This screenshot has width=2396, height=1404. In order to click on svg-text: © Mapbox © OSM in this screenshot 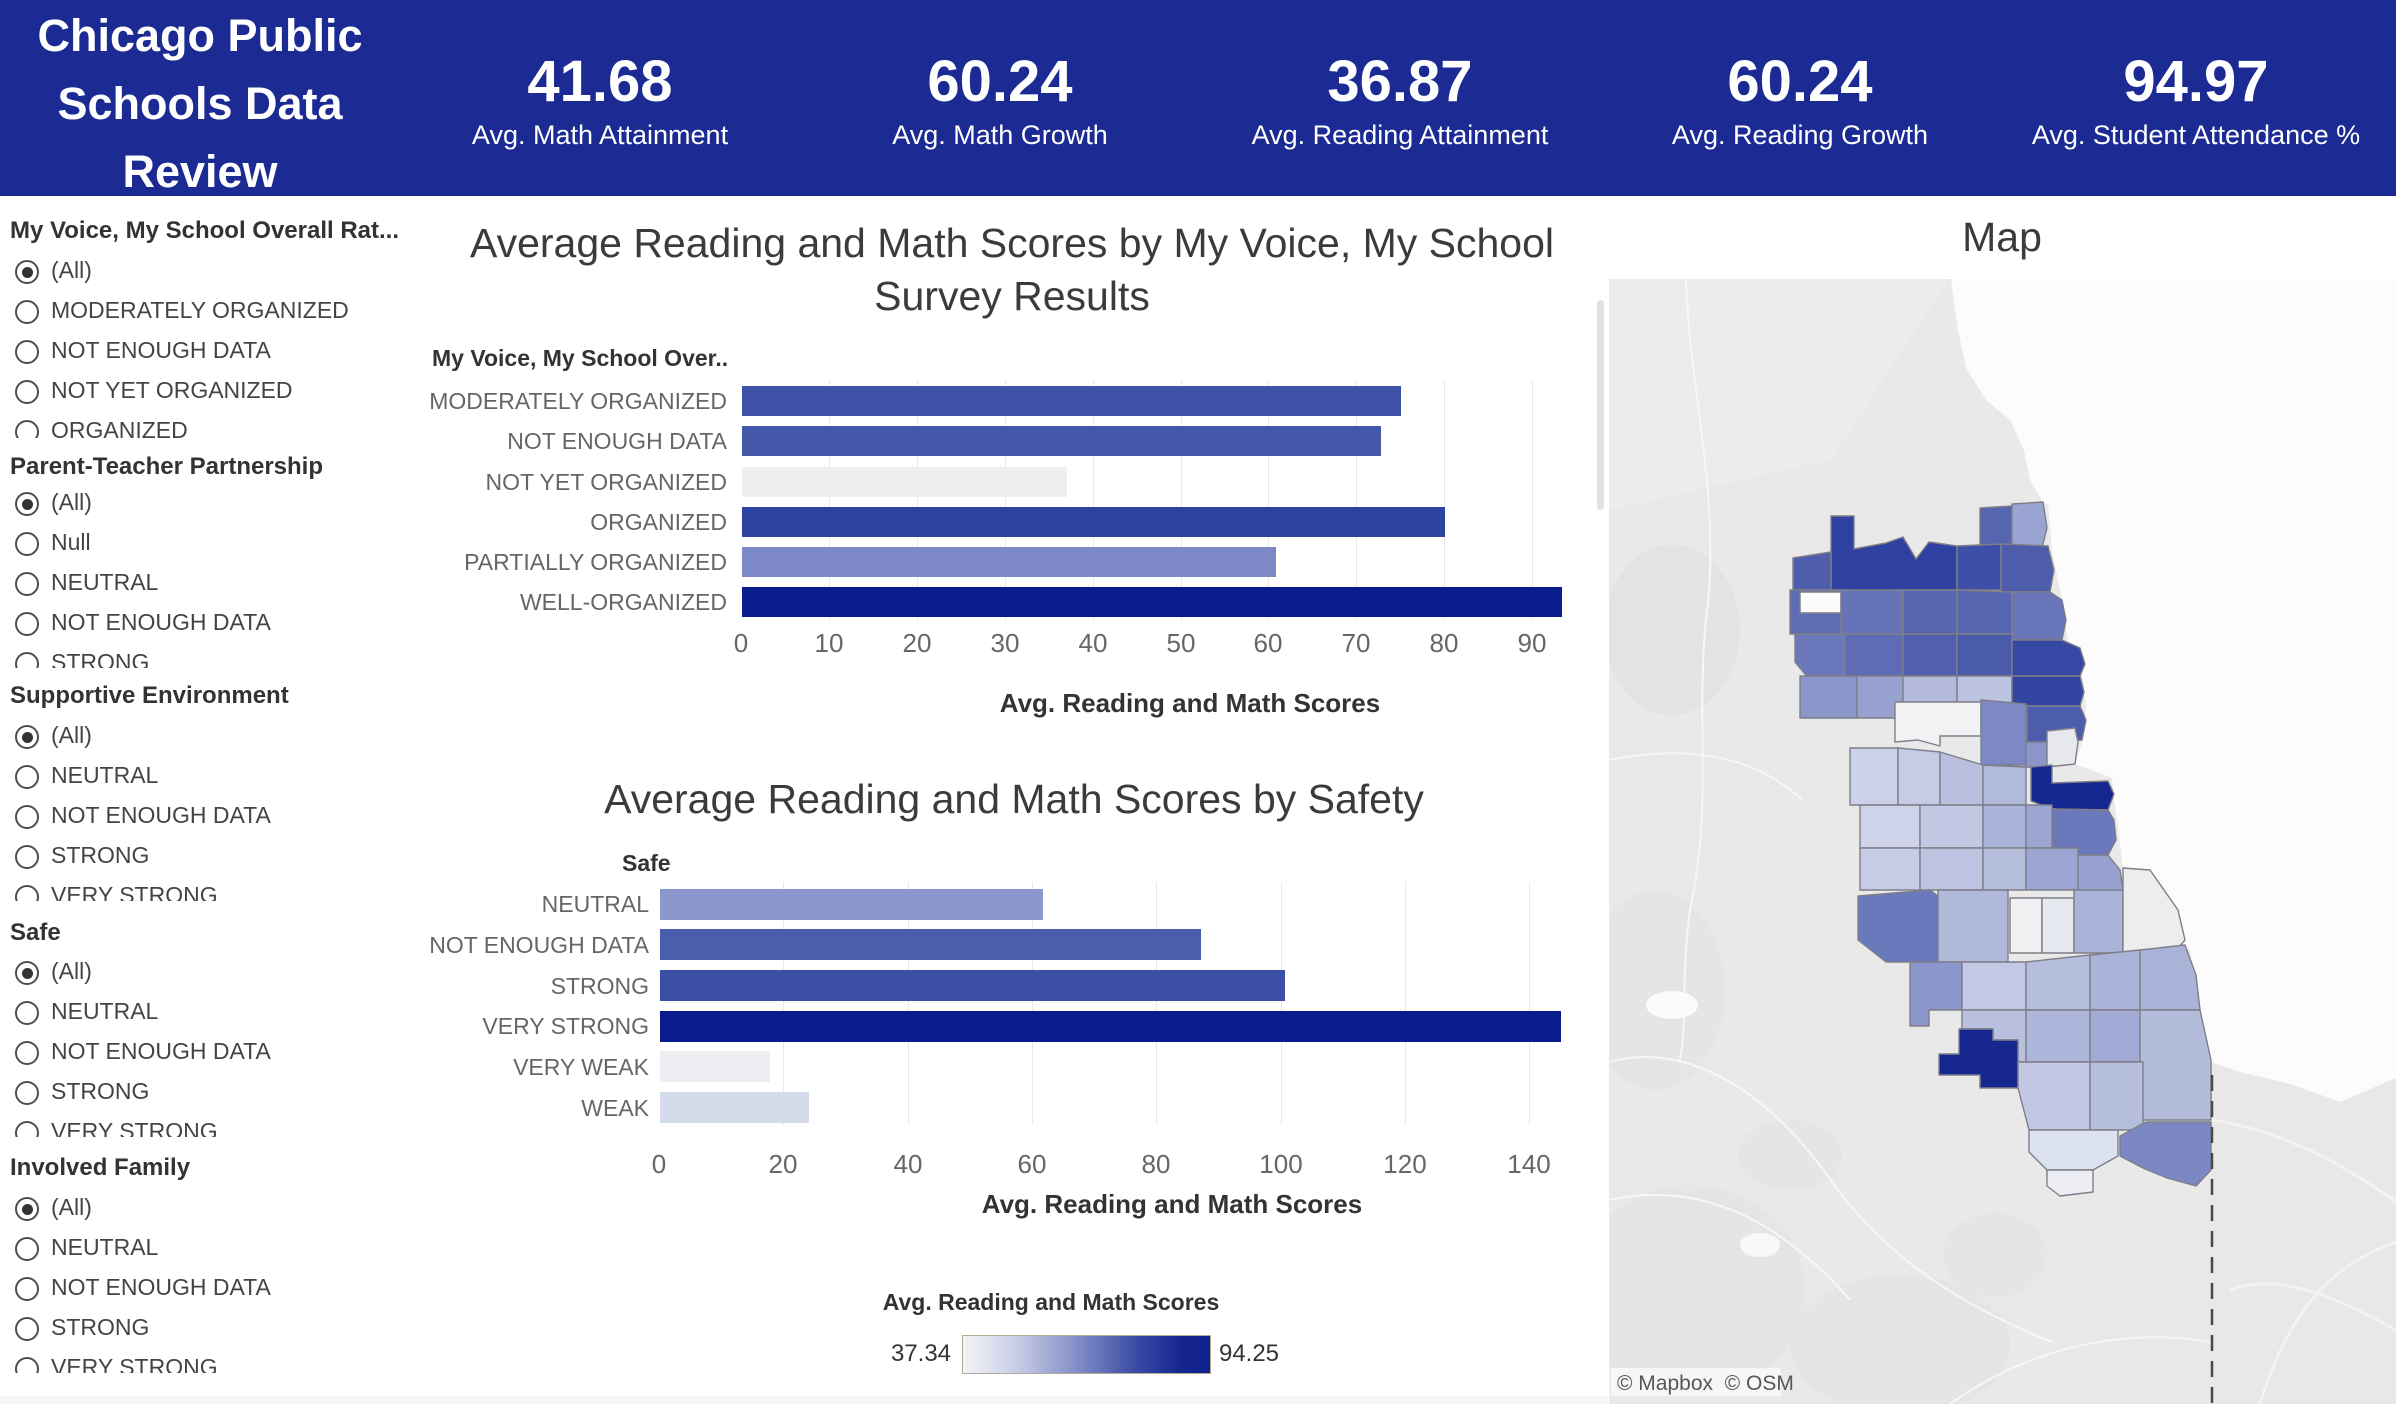, I will do `click(1705, 1383)`.